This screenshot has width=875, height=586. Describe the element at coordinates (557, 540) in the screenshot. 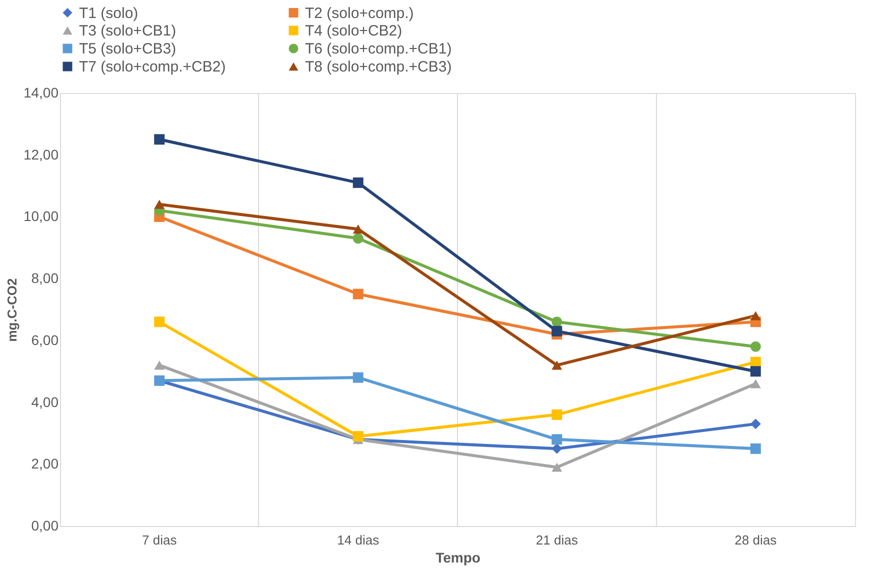

I see `x-tick-label: 21 dias` at that location.